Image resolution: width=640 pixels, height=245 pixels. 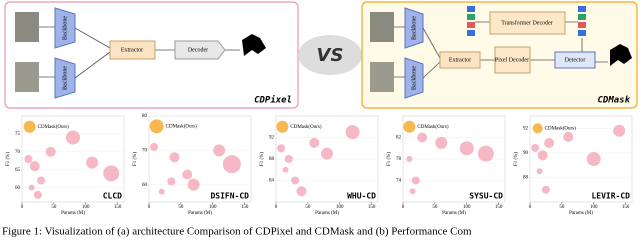 What do you see at coordinates (18, 170) in the screenshot?
I see `y-tick-label: 65` at bounding box center [18, 170].